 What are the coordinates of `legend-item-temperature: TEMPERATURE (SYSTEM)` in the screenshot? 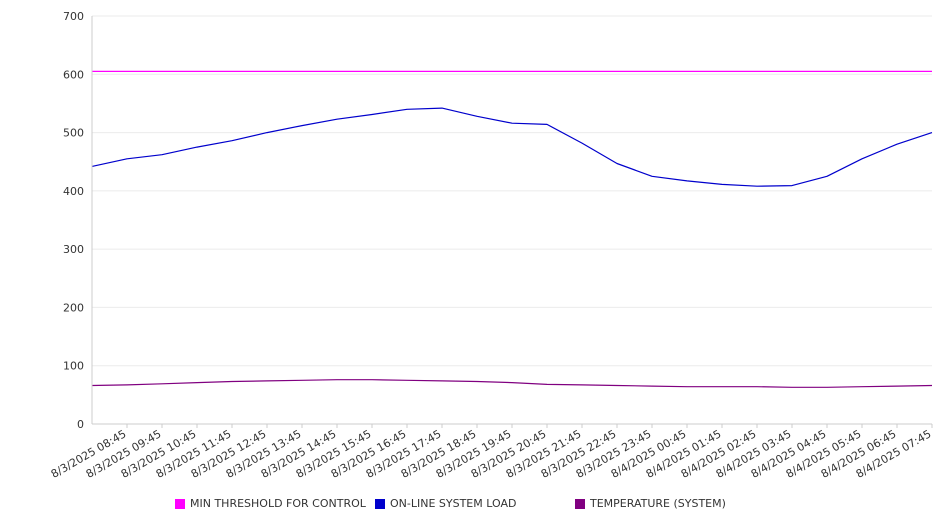 It's located at (650, 503).